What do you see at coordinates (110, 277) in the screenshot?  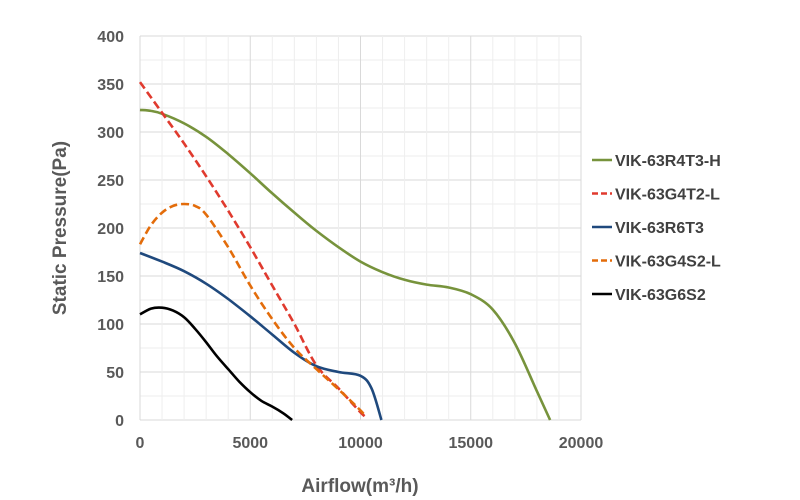 I see `y-tick-label: 150` at bounding box center [110, 277].